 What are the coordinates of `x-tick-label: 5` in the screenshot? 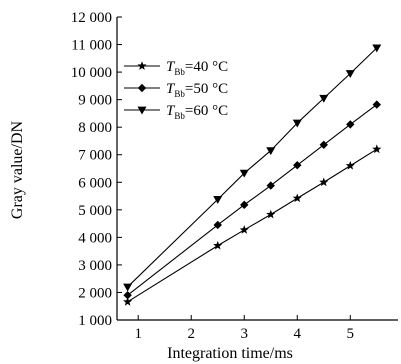 It's located at (351, 334).